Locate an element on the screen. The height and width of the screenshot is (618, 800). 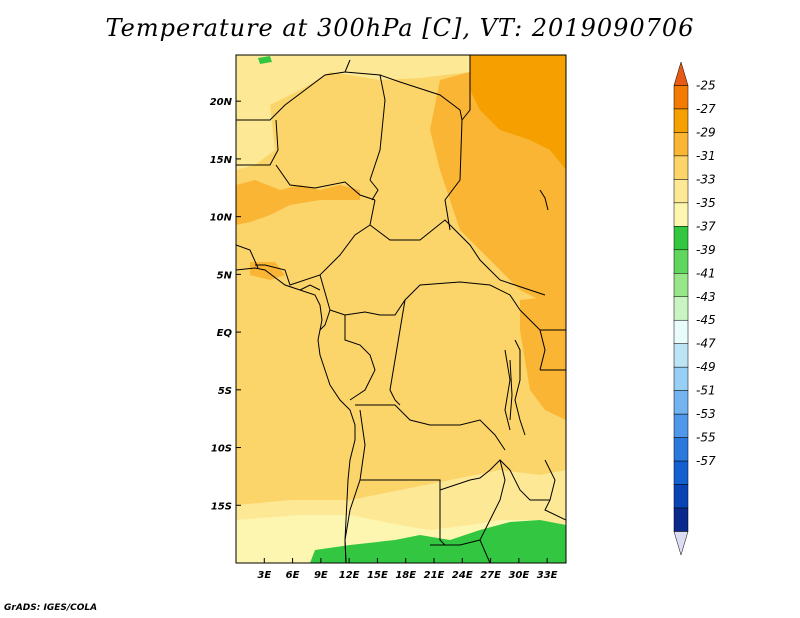
colorbar-bottom-arrow is located at coordinates (681, 543).